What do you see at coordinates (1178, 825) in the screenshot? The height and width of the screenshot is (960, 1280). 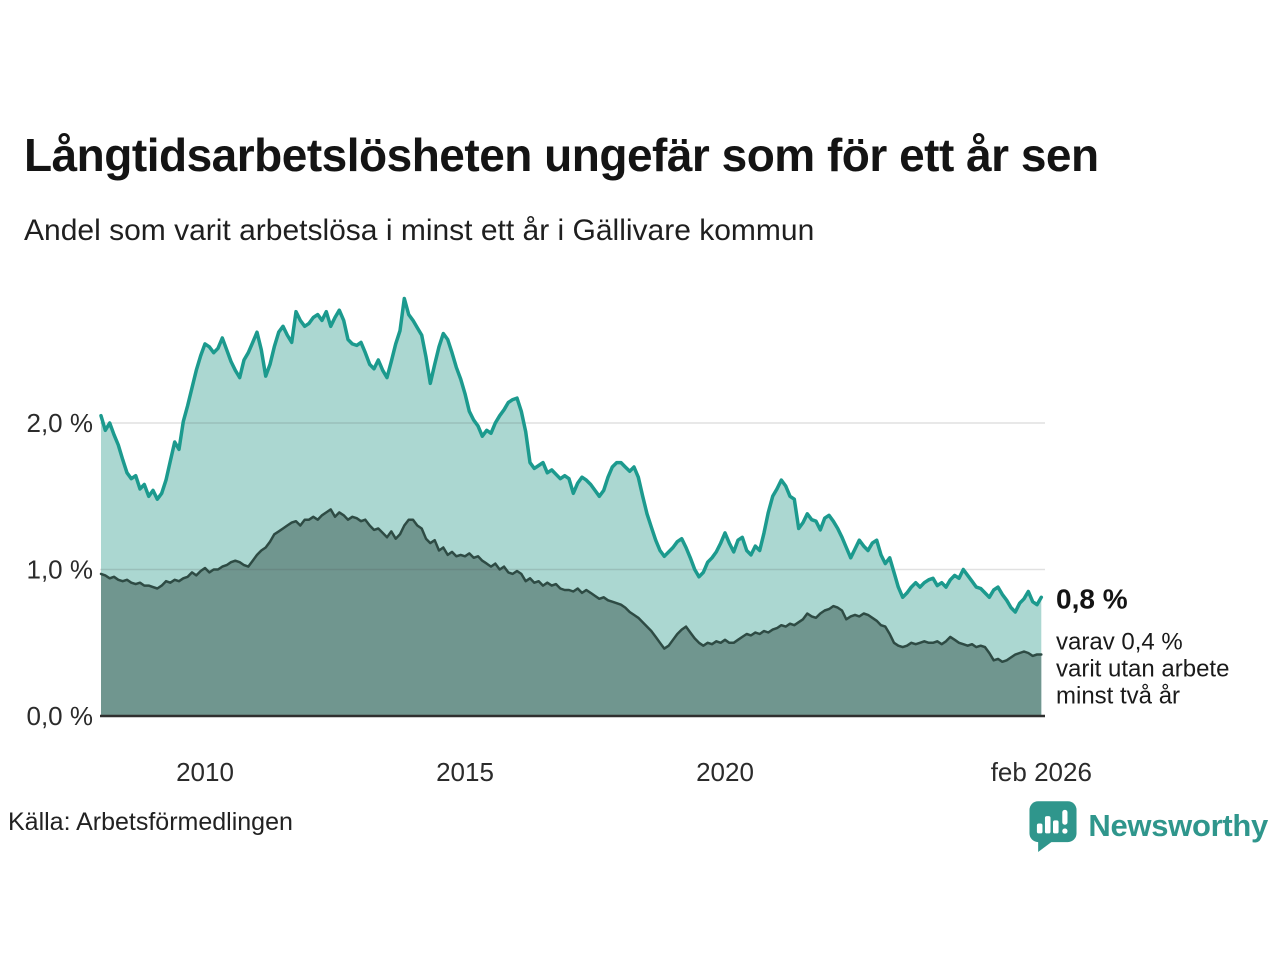 I see `brand-name: Newsworthy` at bounding box center [1178, 825].